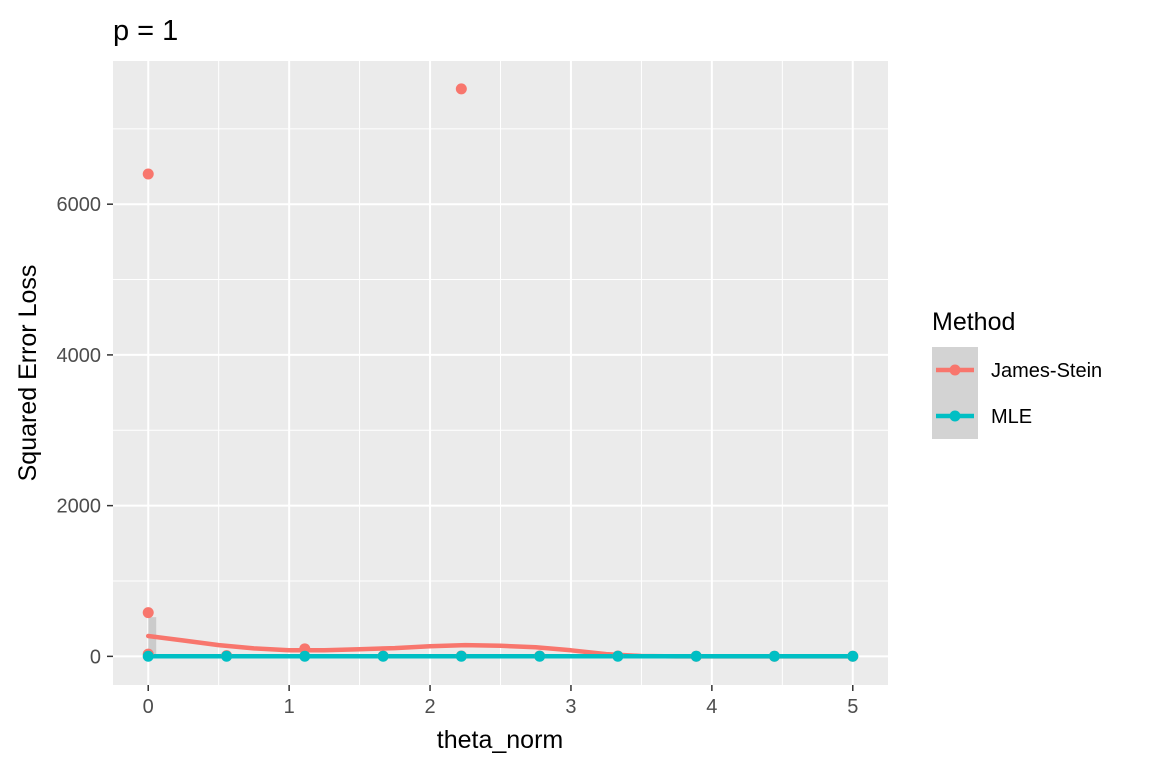  Describe the element at coordinates (429, 707) in the screenshot. I see `x-tick-label: 2` at that location.